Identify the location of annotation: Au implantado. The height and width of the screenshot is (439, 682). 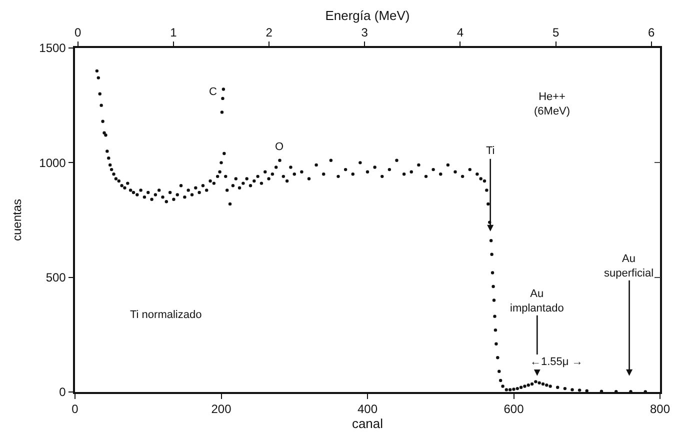
(537, 301).